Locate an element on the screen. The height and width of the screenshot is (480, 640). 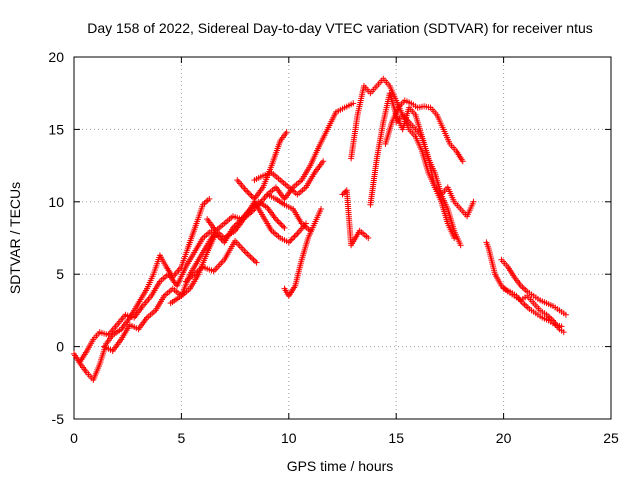
y-tick-label: 10 is located at coordinates (56, 202).